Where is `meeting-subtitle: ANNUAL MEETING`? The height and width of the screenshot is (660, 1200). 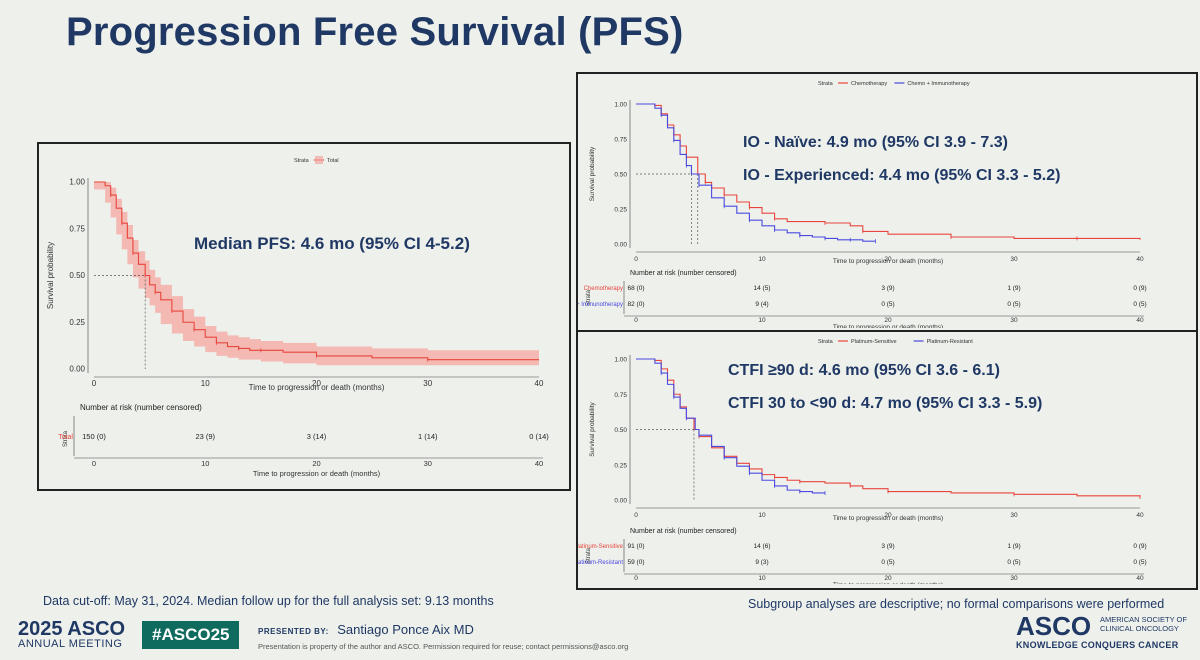
meeting-subtitle: ANNUAL MEETING is located at coordinates (70, 644).